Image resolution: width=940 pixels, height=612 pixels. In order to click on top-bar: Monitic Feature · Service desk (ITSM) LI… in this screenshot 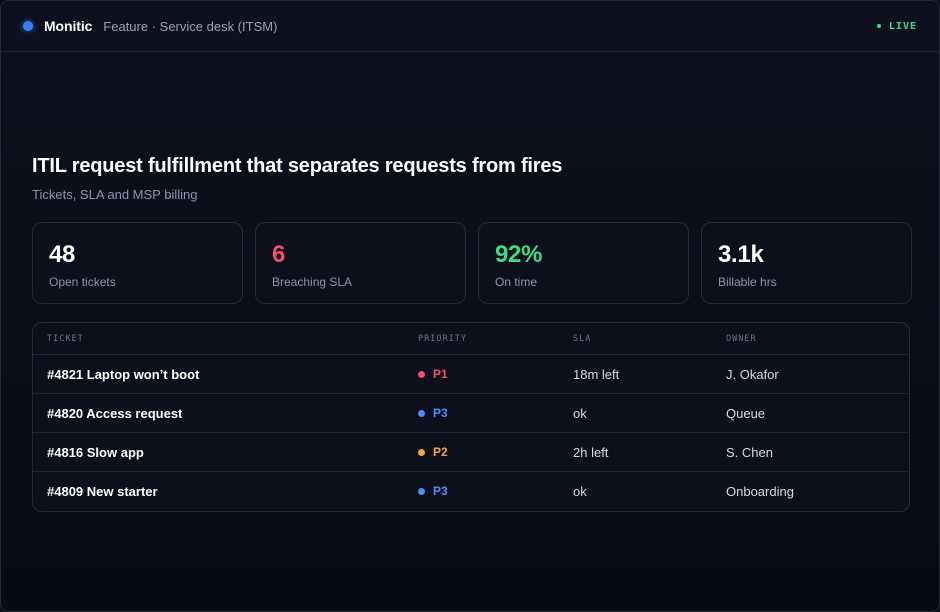, I will do `click(470, 26)`.